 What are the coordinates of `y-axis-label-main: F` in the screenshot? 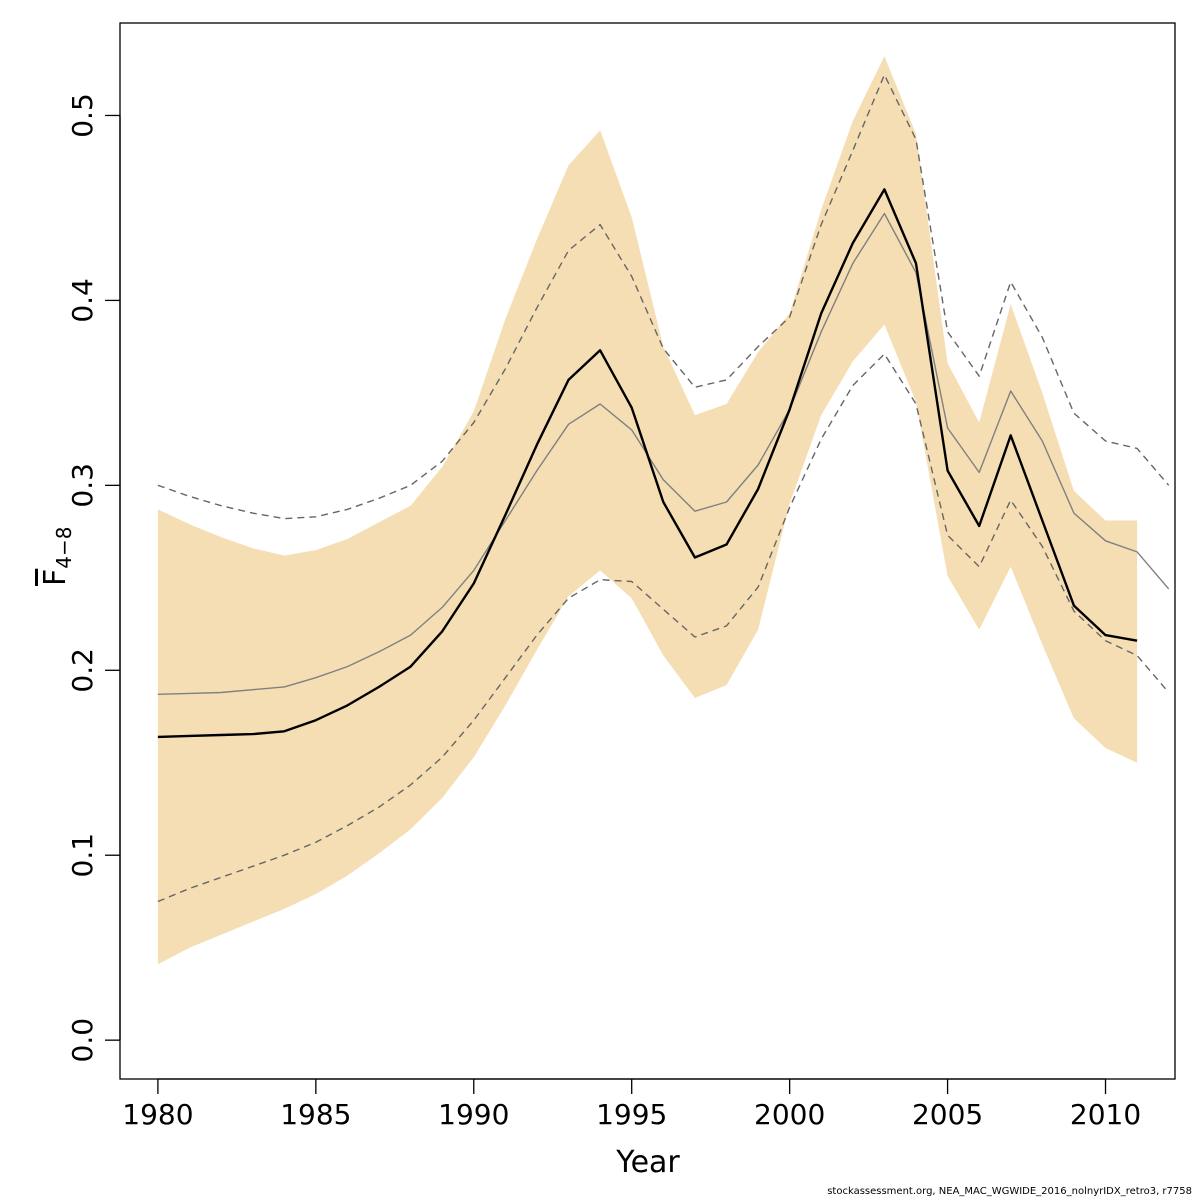 It's located at (55, 577).